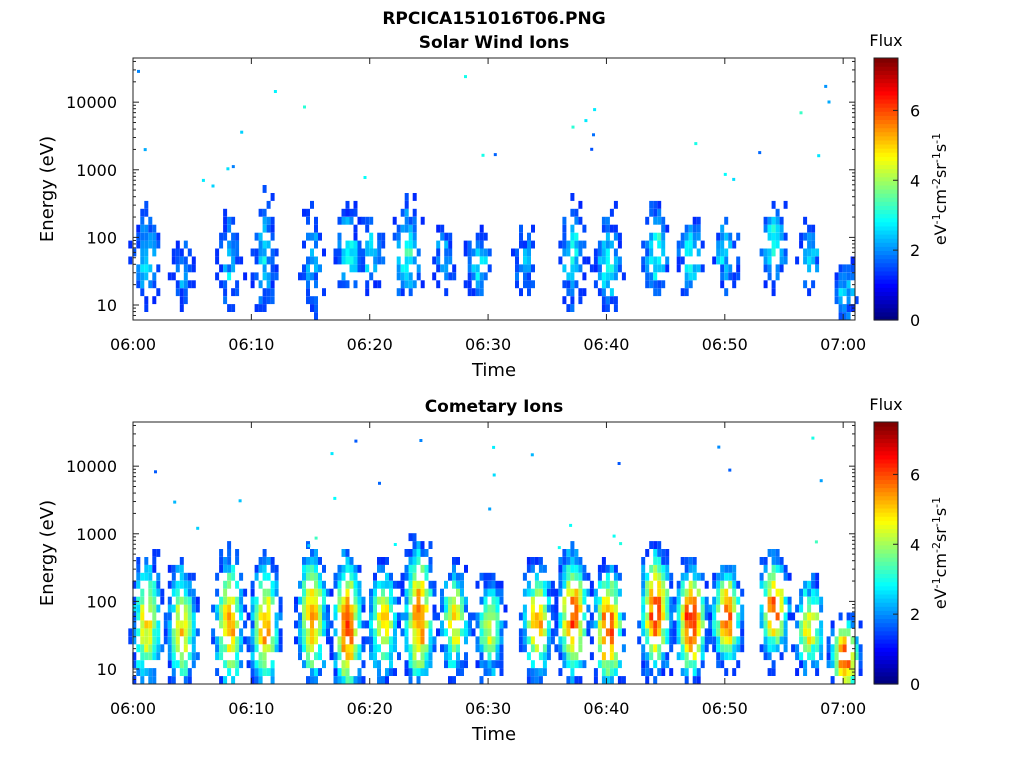 Image resolution: width=1024 pixels, height=768 pixels. Describe the element at coordinates (843, 344) in the screenshot. I see `x-tick-label: 07:00` at that location.